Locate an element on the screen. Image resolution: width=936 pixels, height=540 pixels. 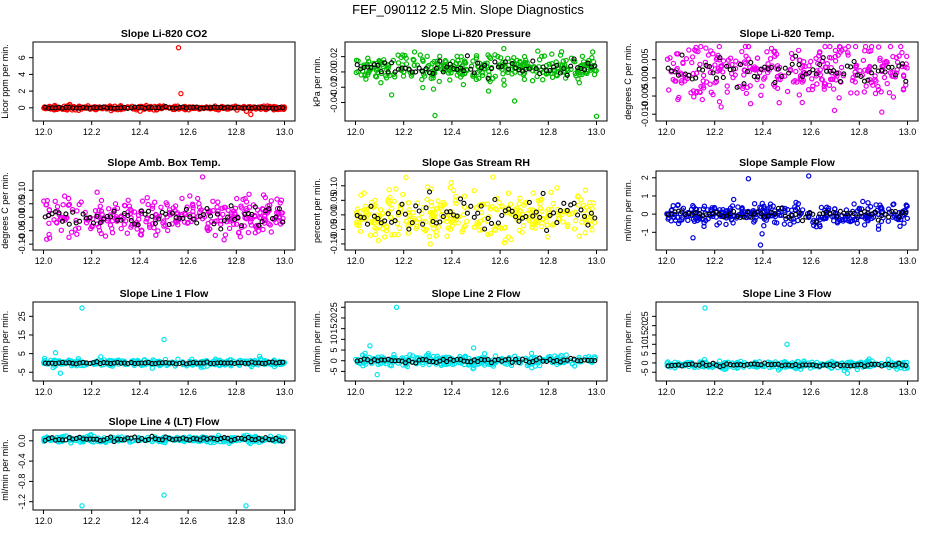
data-points is located at coordinates (476, 210).